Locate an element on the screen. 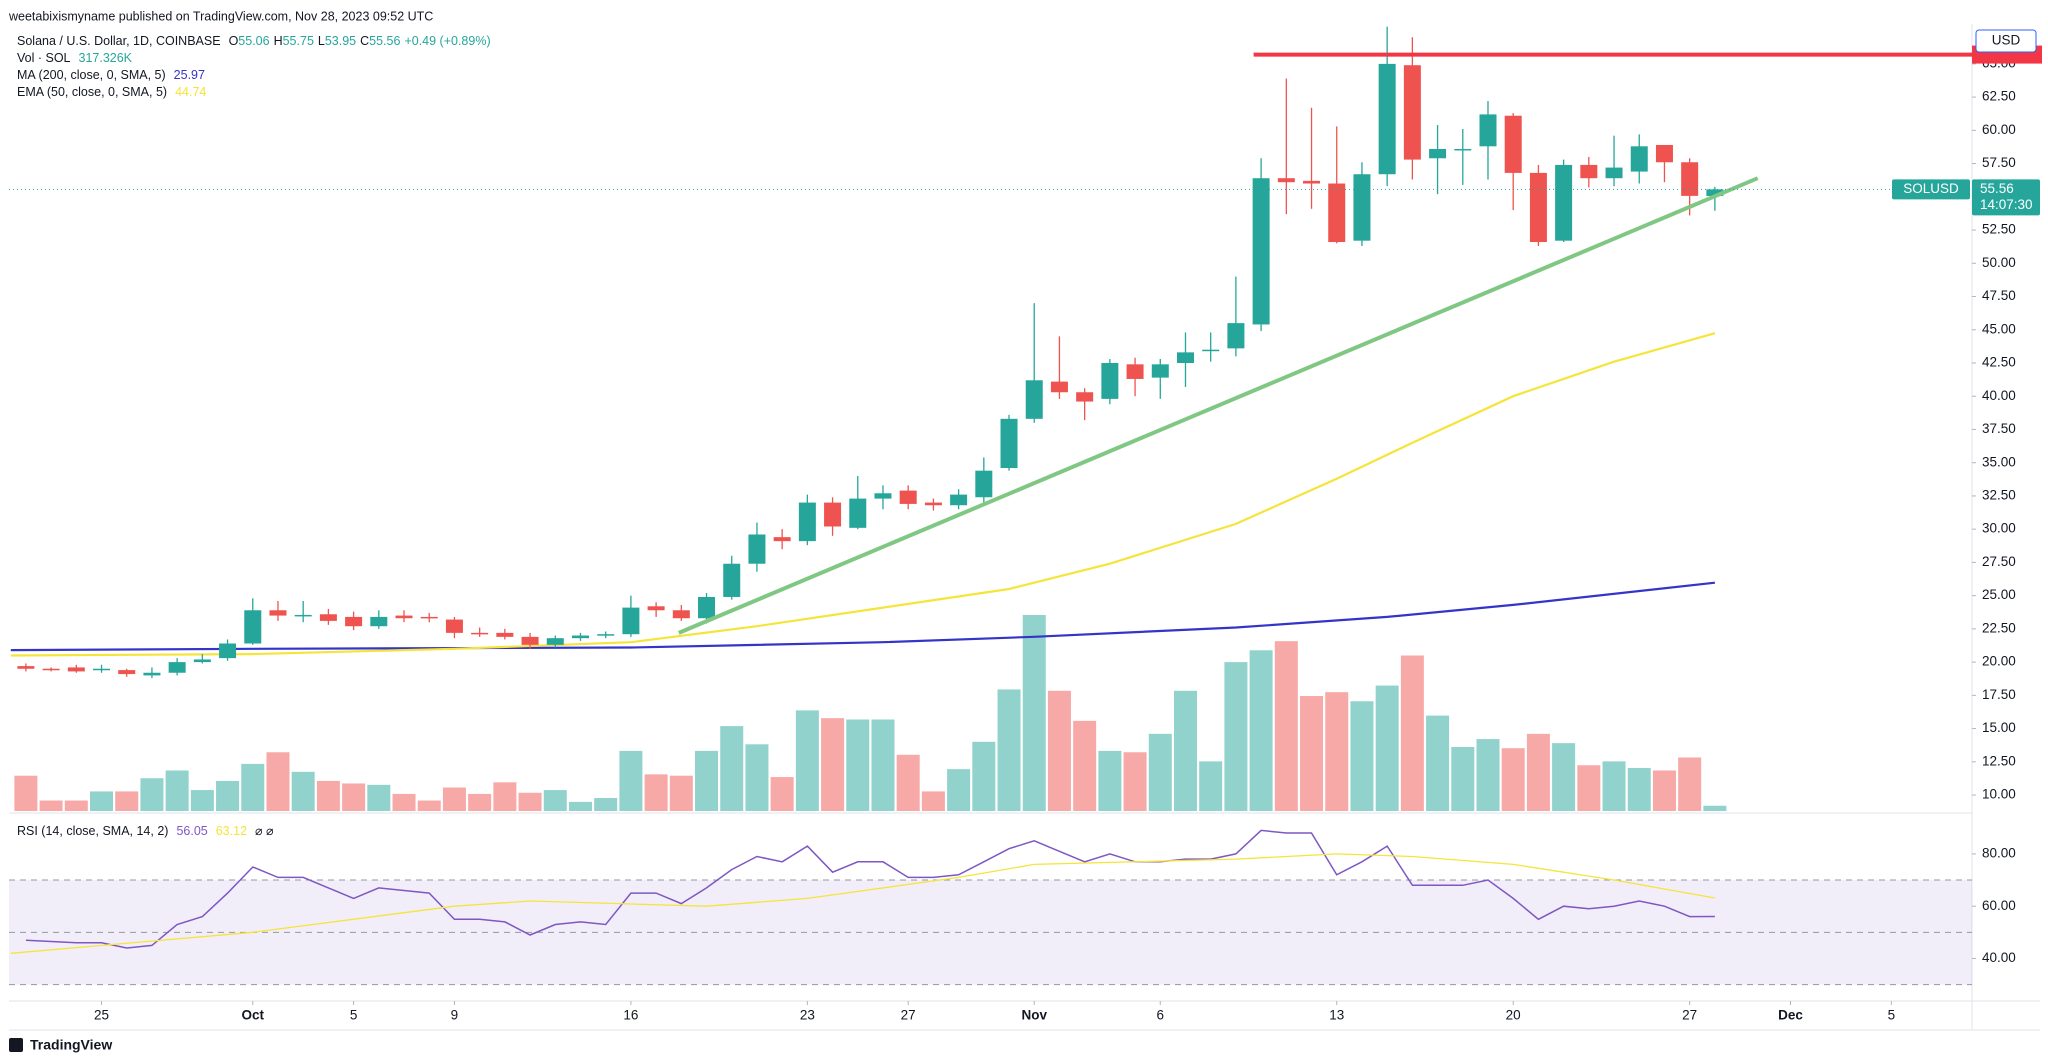  legend-letter: C is located at coordinates (364, 41).